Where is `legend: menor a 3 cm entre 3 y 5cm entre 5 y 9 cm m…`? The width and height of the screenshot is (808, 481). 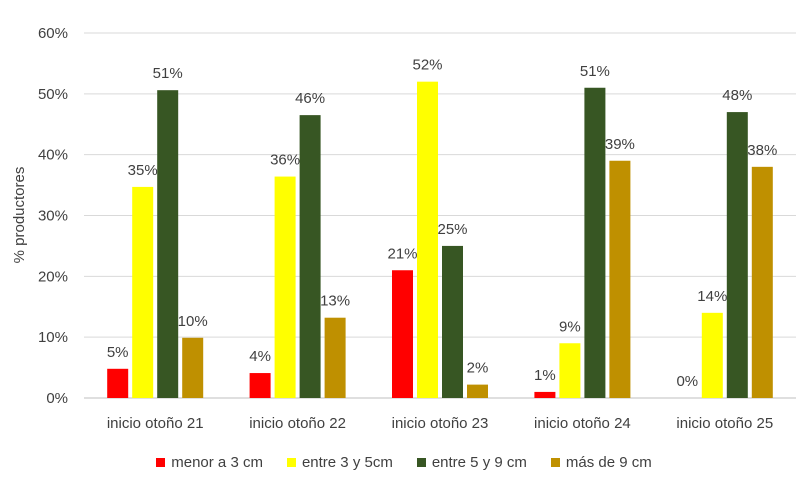
legend: menor a 3 cm entre 3 y 5cm entre 5 y 9 cm m… is located at coordinates (404, 462).